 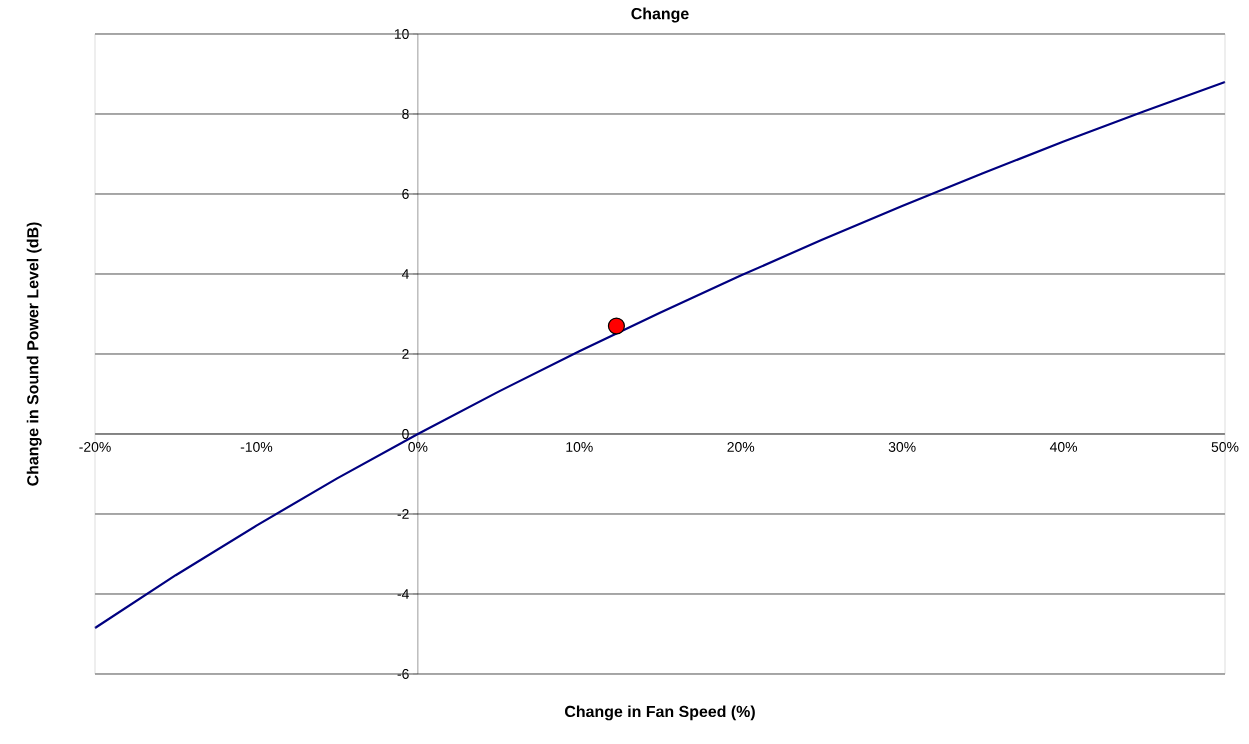 What do you see at coordinates (34, 354) in the screenshot?
I see `y-axis-title: Change in Sound Power Level (dB)` at bounding box center [34, 354].